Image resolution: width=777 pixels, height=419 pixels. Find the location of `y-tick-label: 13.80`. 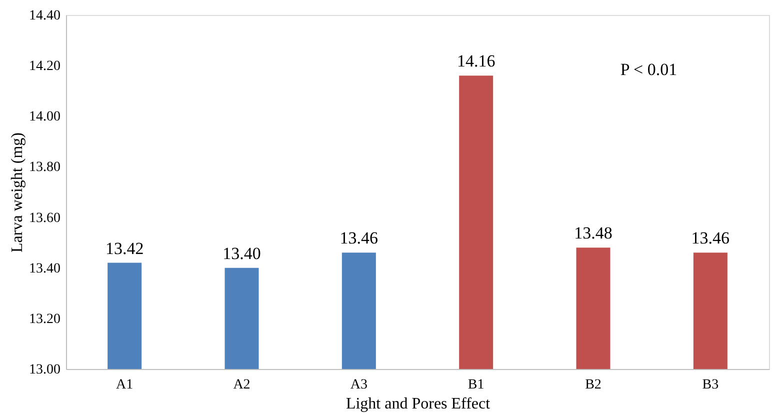

y-tick-label: 13.80 is located at coordinates (44, 168).